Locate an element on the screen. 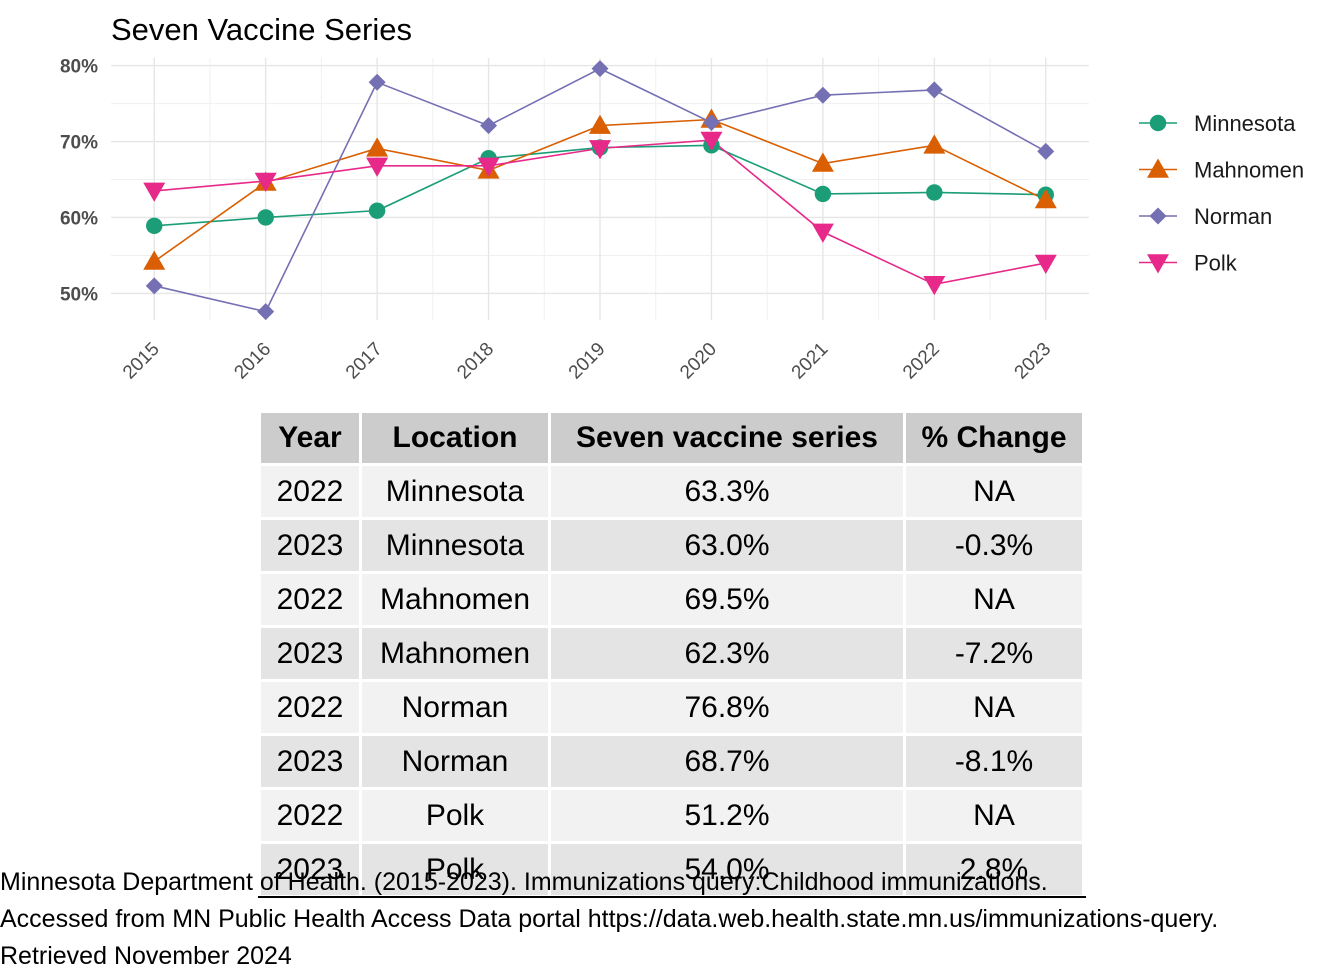 This screenshot has width=1344, height=975. cell-change: 2.8% is located at coordinates (994, 869).